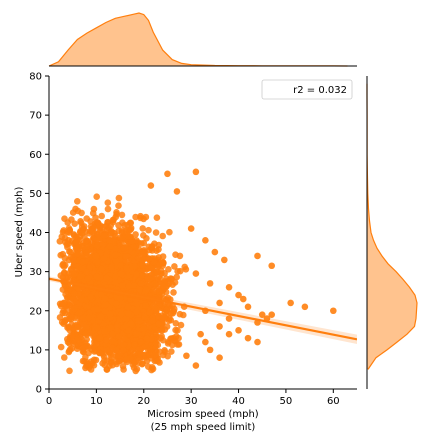 This screenshot has width=432, height=432. Describe the element at coordinates (198, 39) in the screenshot. I see `marginal-x-kde-fill` at that location.